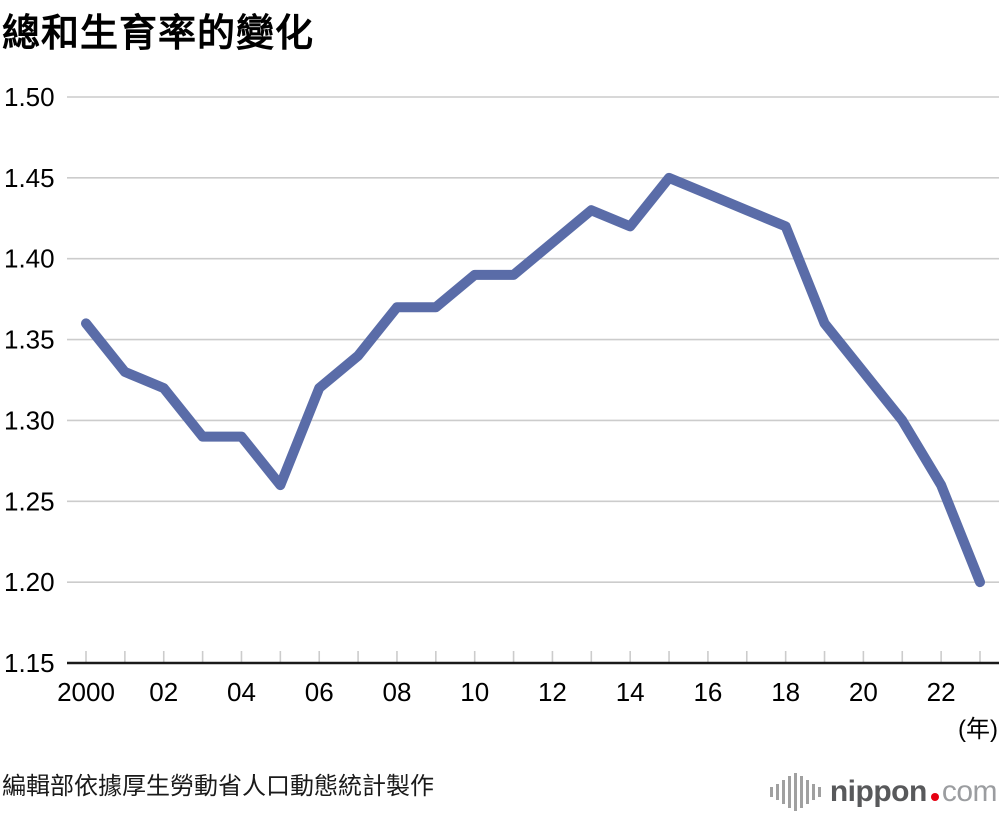 The width and height of the screenshot is (1000, 816). Describe the element at coordinates (29, 178) in the screenshot. I see `y-axis-label: 1.45` at that location.